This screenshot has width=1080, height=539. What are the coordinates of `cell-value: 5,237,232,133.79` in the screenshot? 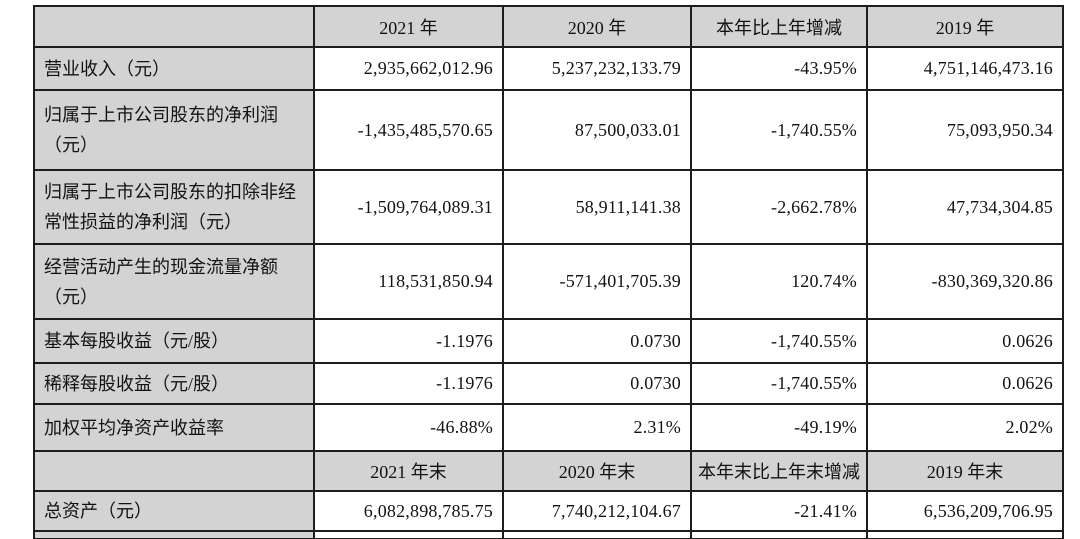 It's located at (597, 68).